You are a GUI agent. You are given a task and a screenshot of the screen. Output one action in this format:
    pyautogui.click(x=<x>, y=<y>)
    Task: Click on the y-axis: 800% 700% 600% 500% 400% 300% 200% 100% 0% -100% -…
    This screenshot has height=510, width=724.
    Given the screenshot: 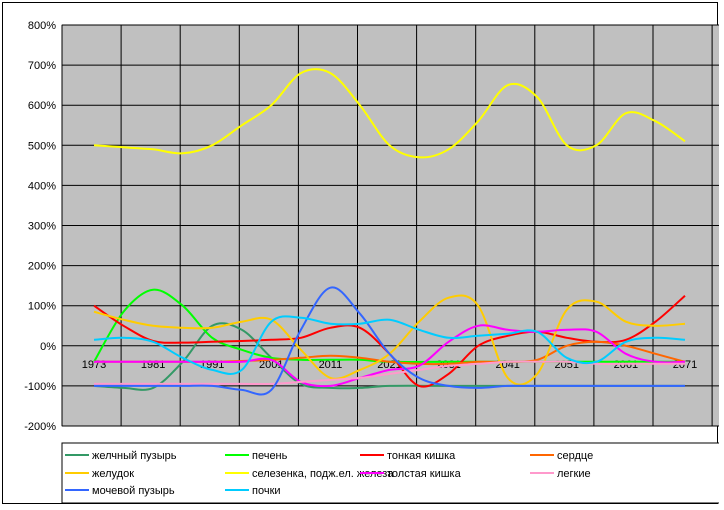 What is the action you would take?
    pyautogui.click(x=40, y=226)
    